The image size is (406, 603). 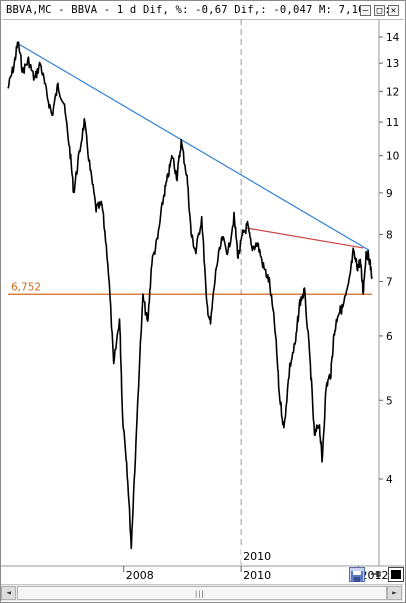 I want to click on horizontal-scrollbar: ◄ ||| ►, so click(x=202, y=592).